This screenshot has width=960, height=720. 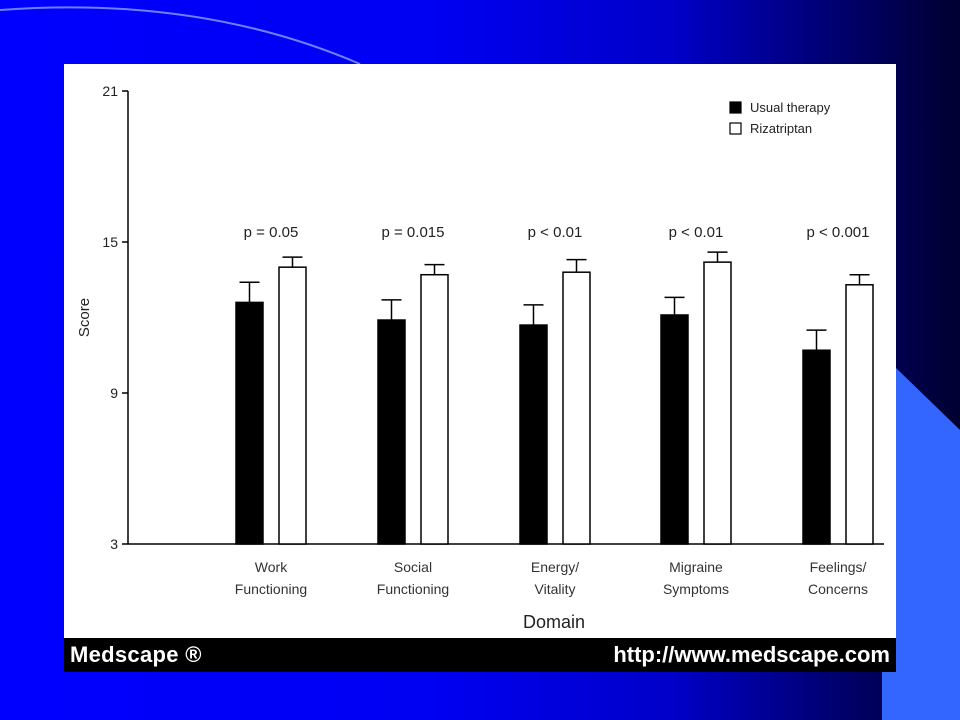 What do you see at coordinates (110, 242) in the screenshot?
I see `y-tick-label: 15` at bounding box center [110, 242].